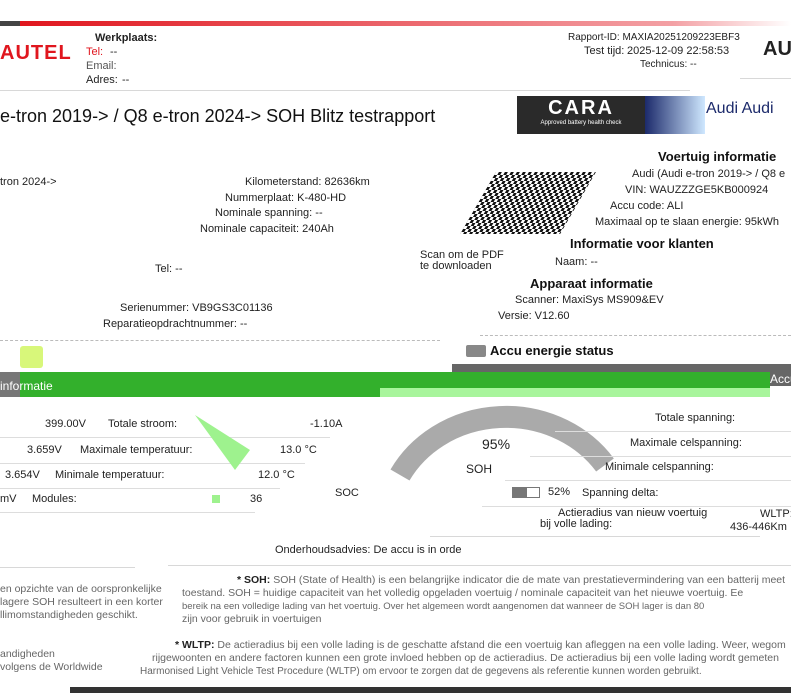 The image size is (791, 693). What do you see at coordinates (196, 308) in the screenshot?
I see `serial-number: Serienummer: VB9GS3C01136` at bounding box center [196, 308].